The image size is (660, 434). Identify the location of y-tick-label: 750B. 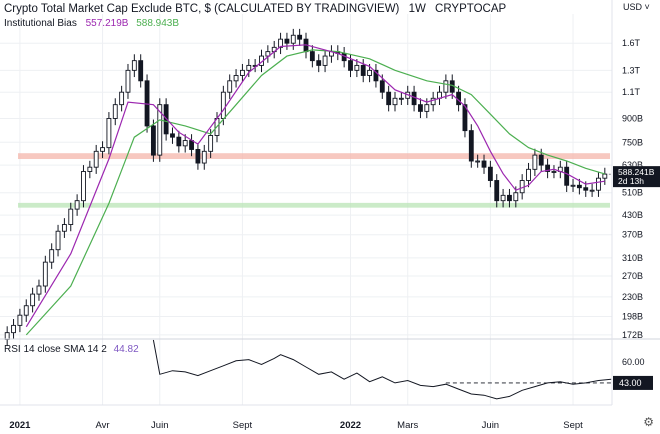
(632, 142).